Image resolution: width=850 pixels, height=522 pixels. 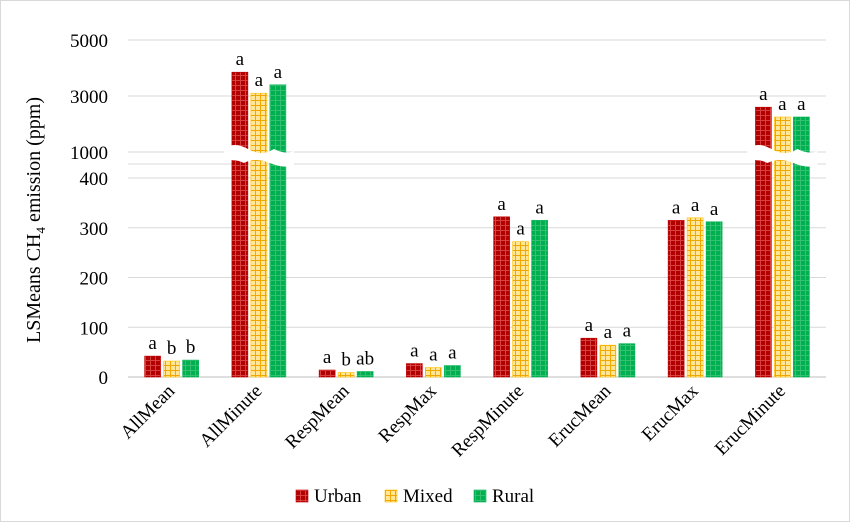 I want to click on y-axis-label-subscript: 4, so click(x=40, y=230).